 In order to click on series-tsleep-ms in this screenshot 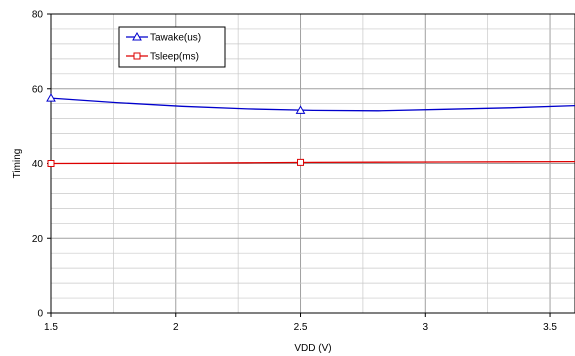, I will do `click(311, 162)`.